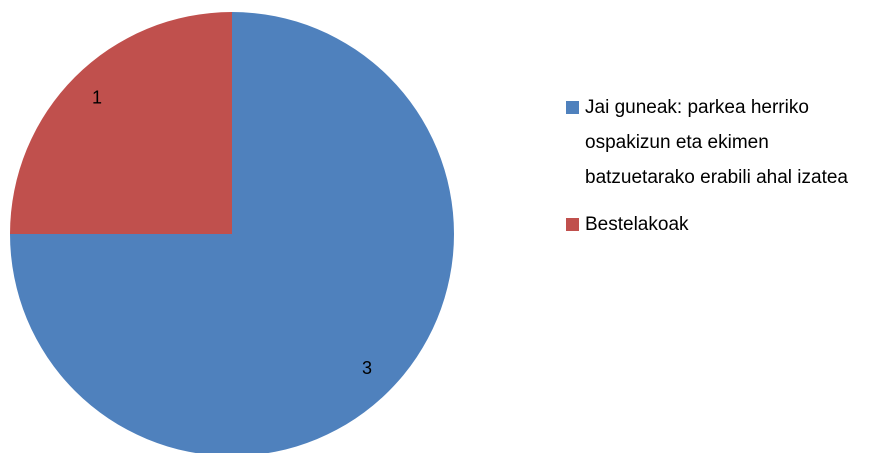  Describe the element at coordinates (367, 368) in the screenshot. I see `data-label: 3` at that location.